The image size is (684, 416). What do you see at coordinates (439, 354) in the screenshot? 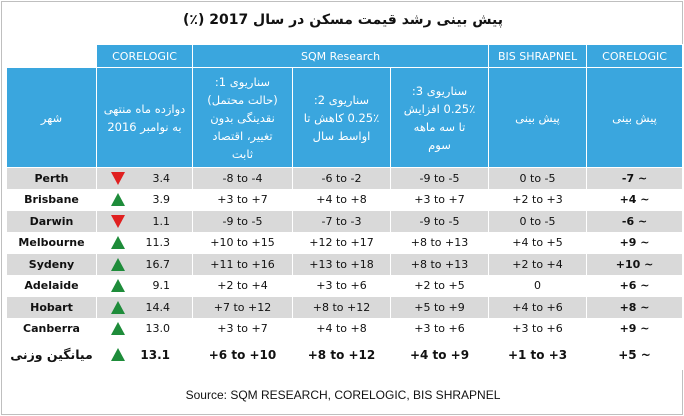
I see `scenario-3-cell: +4 to +9` at bounding box center [439, 354].